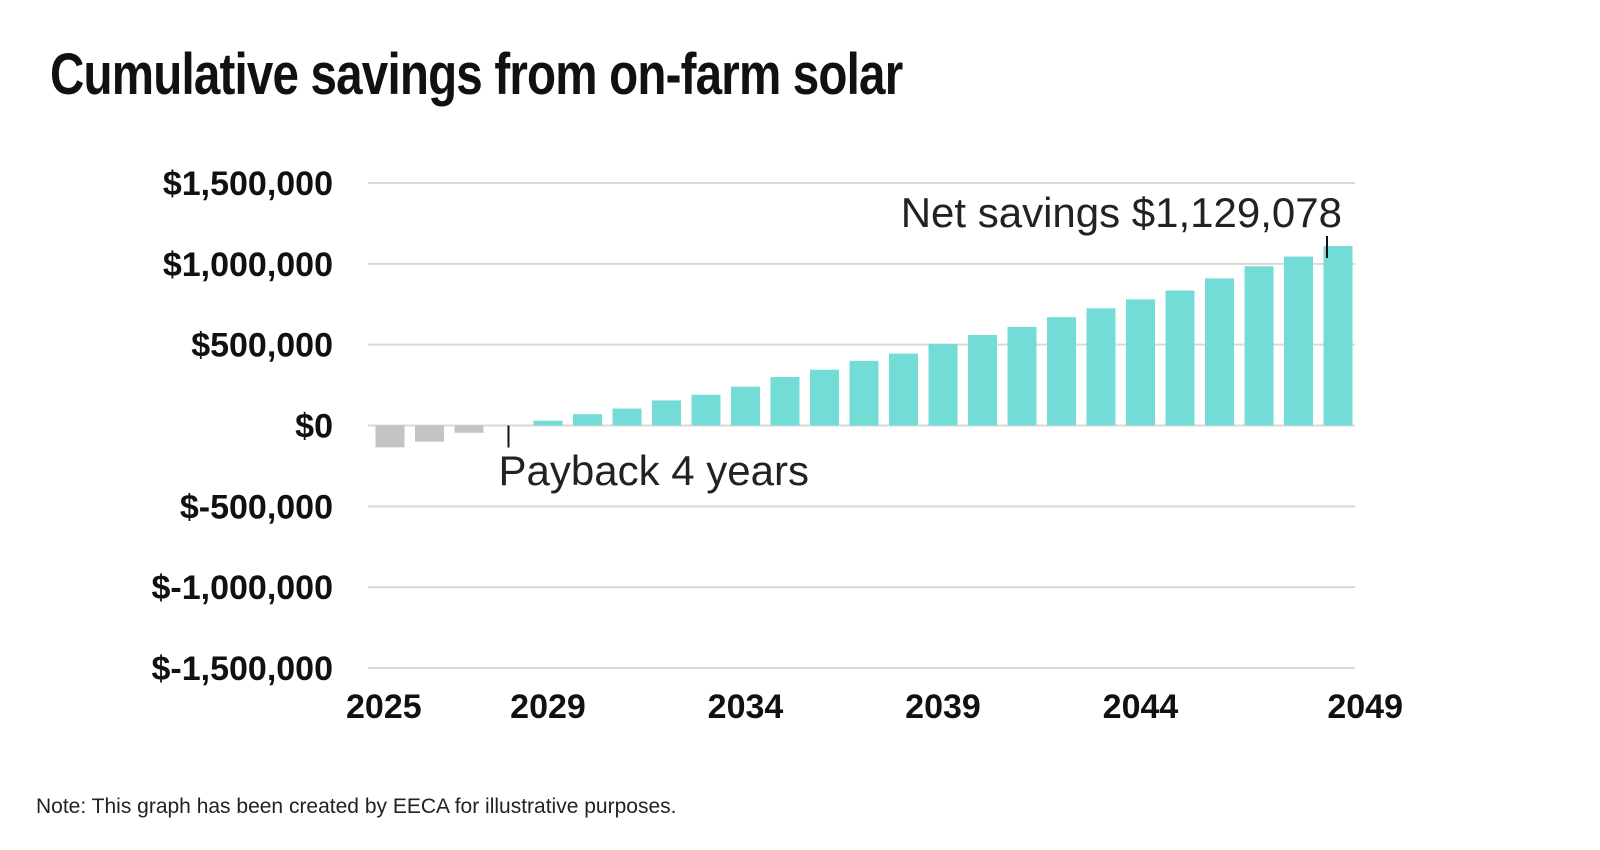  I want to click on x-tick-label: 2044, so click(1141, 707).